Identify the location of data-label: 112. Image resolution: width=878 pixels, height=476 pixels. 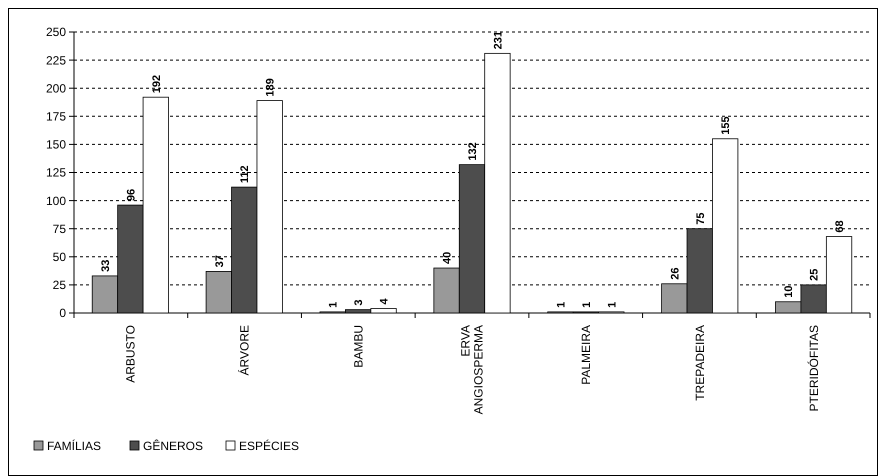
(245, 174).